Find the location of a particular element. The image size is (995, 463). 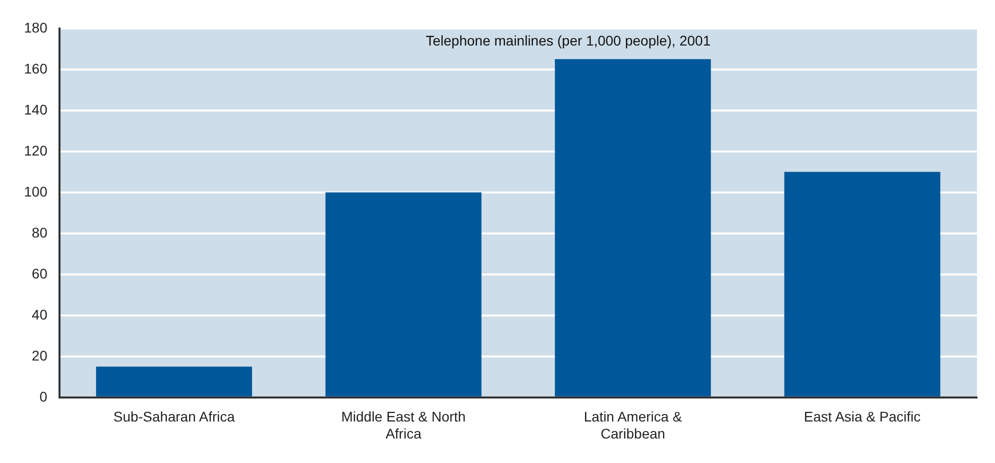

x-tick-label: Latin America & Caribbean is located at coordinates (633, 425).